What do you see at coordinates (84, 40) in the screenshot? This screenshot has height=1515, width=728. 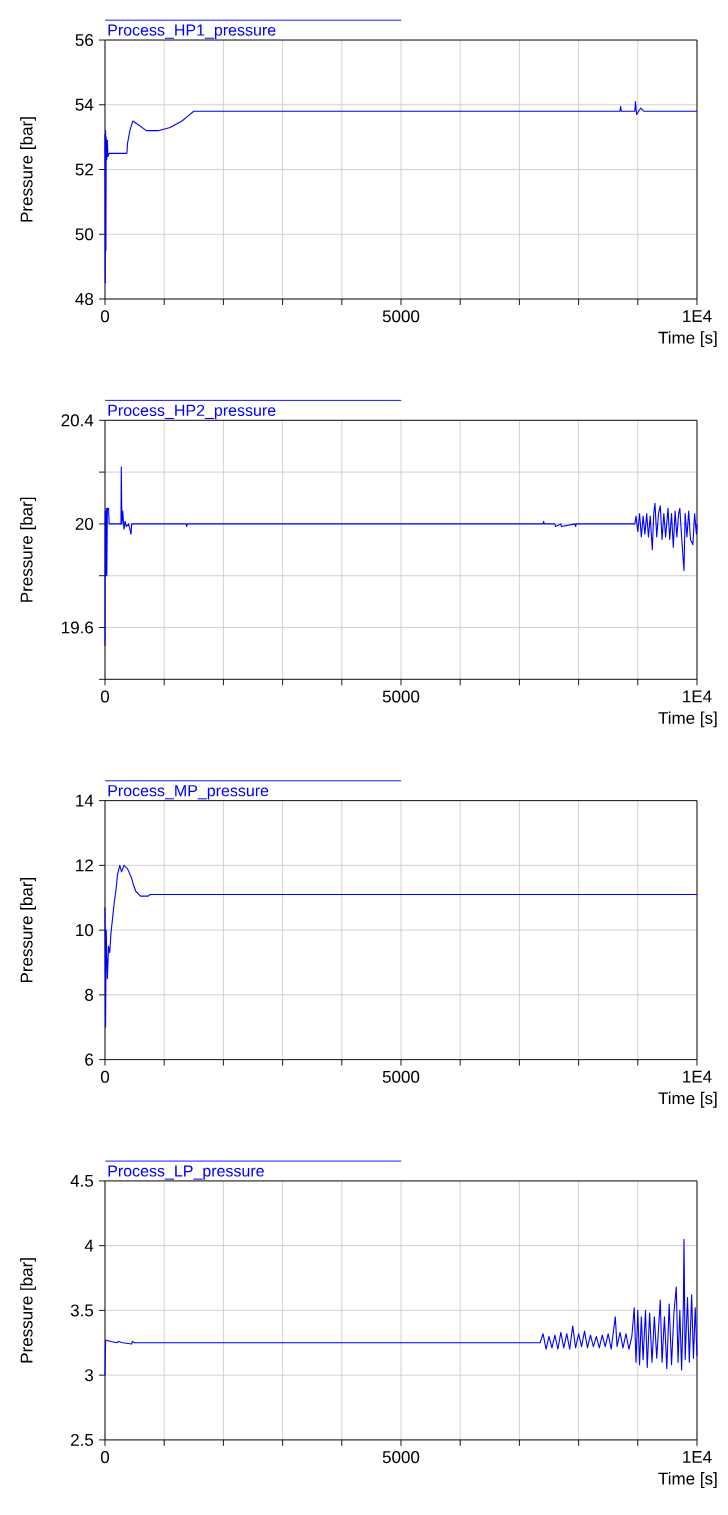 I see `y-tick-label: 56` at bounding box center [84, 40].